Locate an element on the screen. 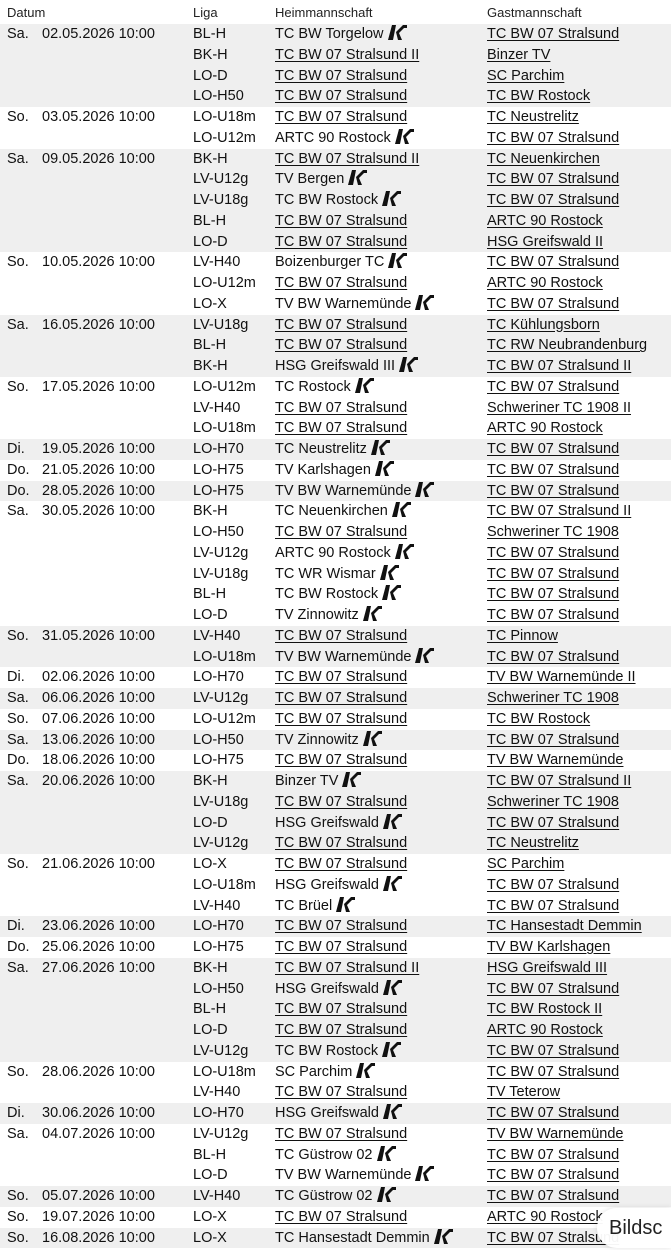 This screenshot has height=1250, width=671. guest-team-link: TV BW Warnemünde II is located at coordinates (561, 677).